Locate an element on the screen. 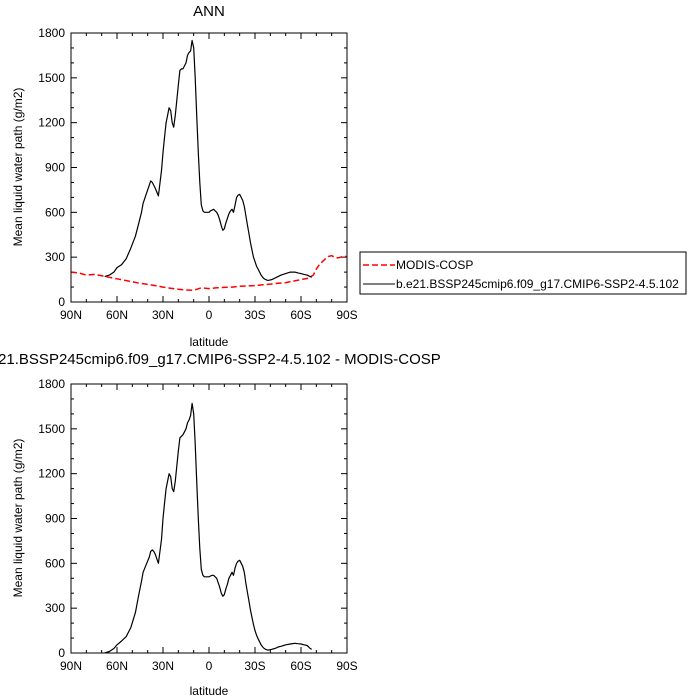 Image resolution: width=700 pixels, height=700 pixels. top-x-tick-label: 60N is located at coordinates (117, 315).